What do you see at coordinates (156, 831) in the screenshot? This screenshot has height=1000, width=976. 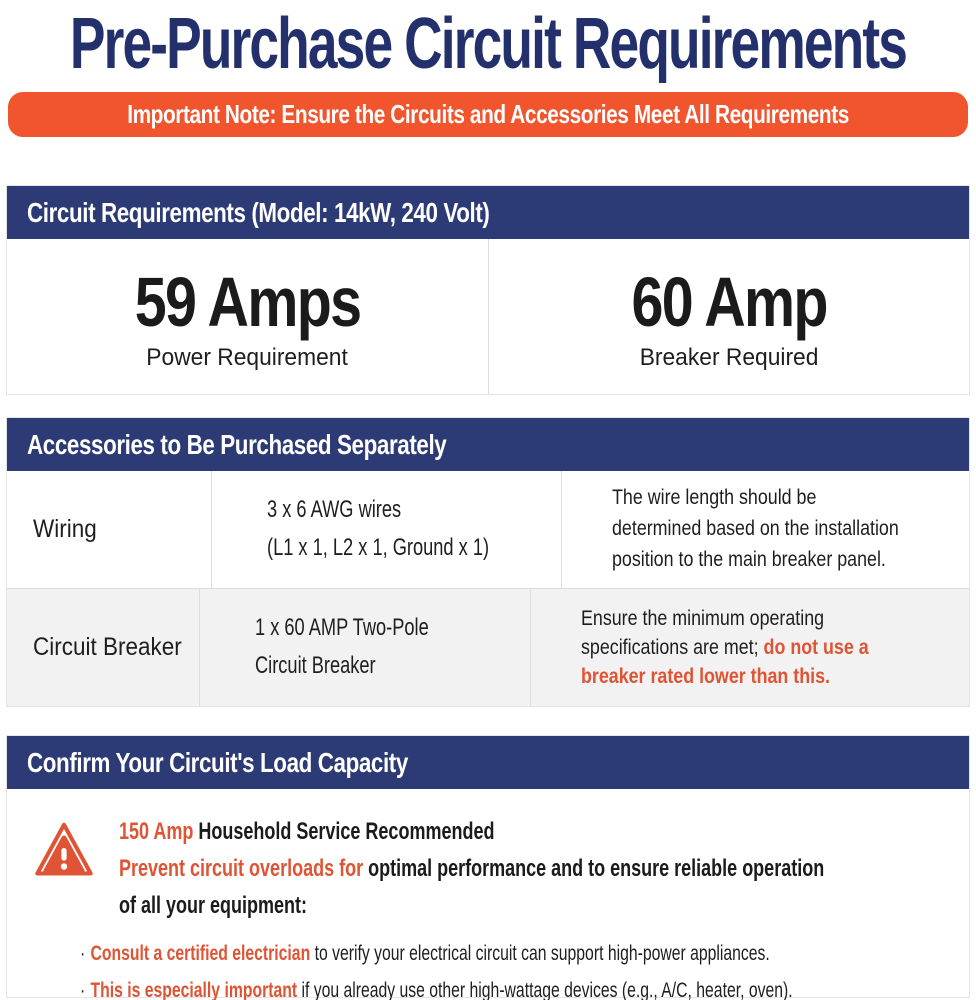 I see `recommendation-highlight: 150 Amp` at bounding box center [156, 831].